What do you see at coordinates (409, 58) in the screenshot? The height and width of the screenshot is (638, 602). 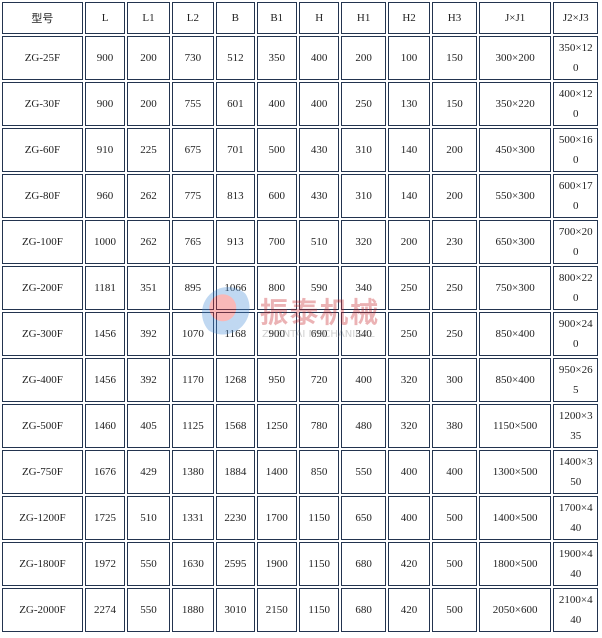 I see `table-cell: 100` at bounding box center [409, 58].